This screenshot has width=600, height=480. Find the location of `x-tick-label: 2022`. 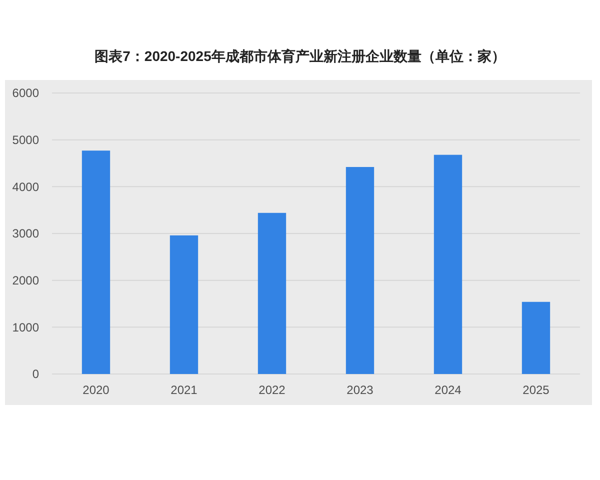

x-tick-label: 2022 is located at coordinates (272, 390).